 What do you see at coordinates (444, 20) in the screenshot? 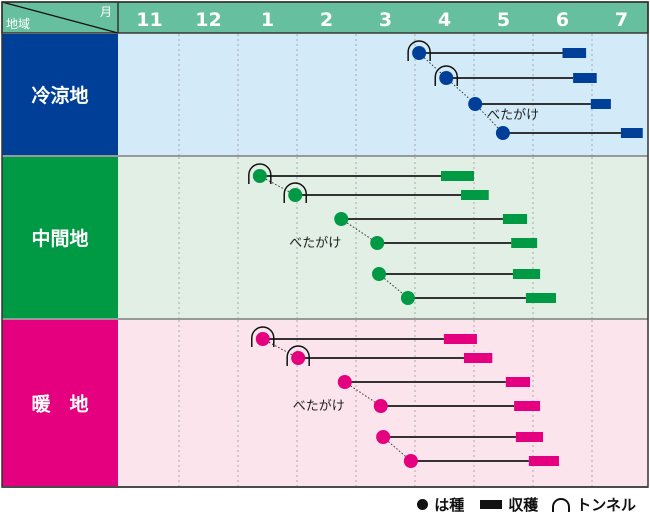
I see `month-label: 4` at bounding box center [444, 20].